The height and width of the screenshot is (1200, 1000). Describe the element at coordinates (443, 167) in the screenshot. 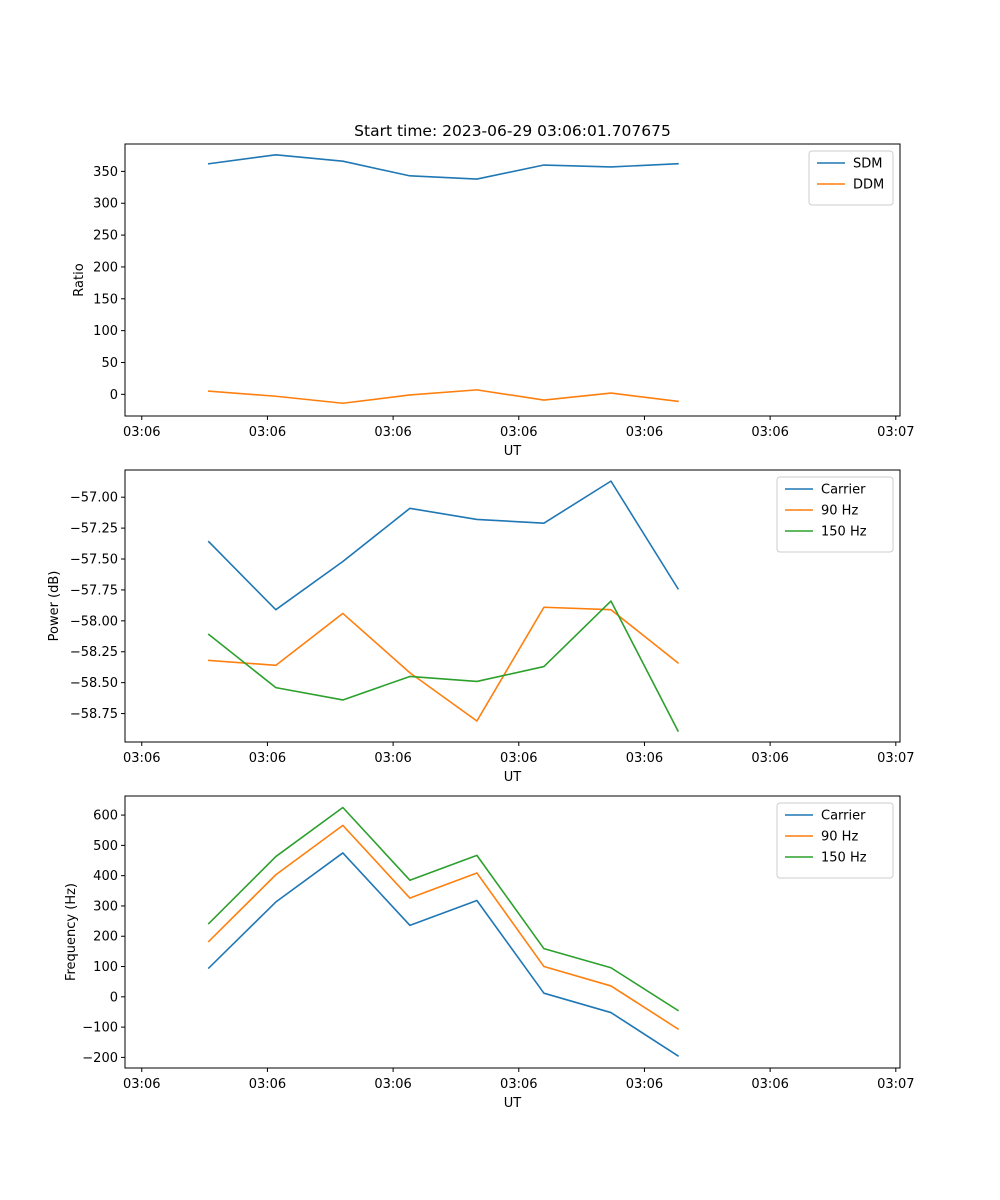

I see `series-line-sdm` at that location.